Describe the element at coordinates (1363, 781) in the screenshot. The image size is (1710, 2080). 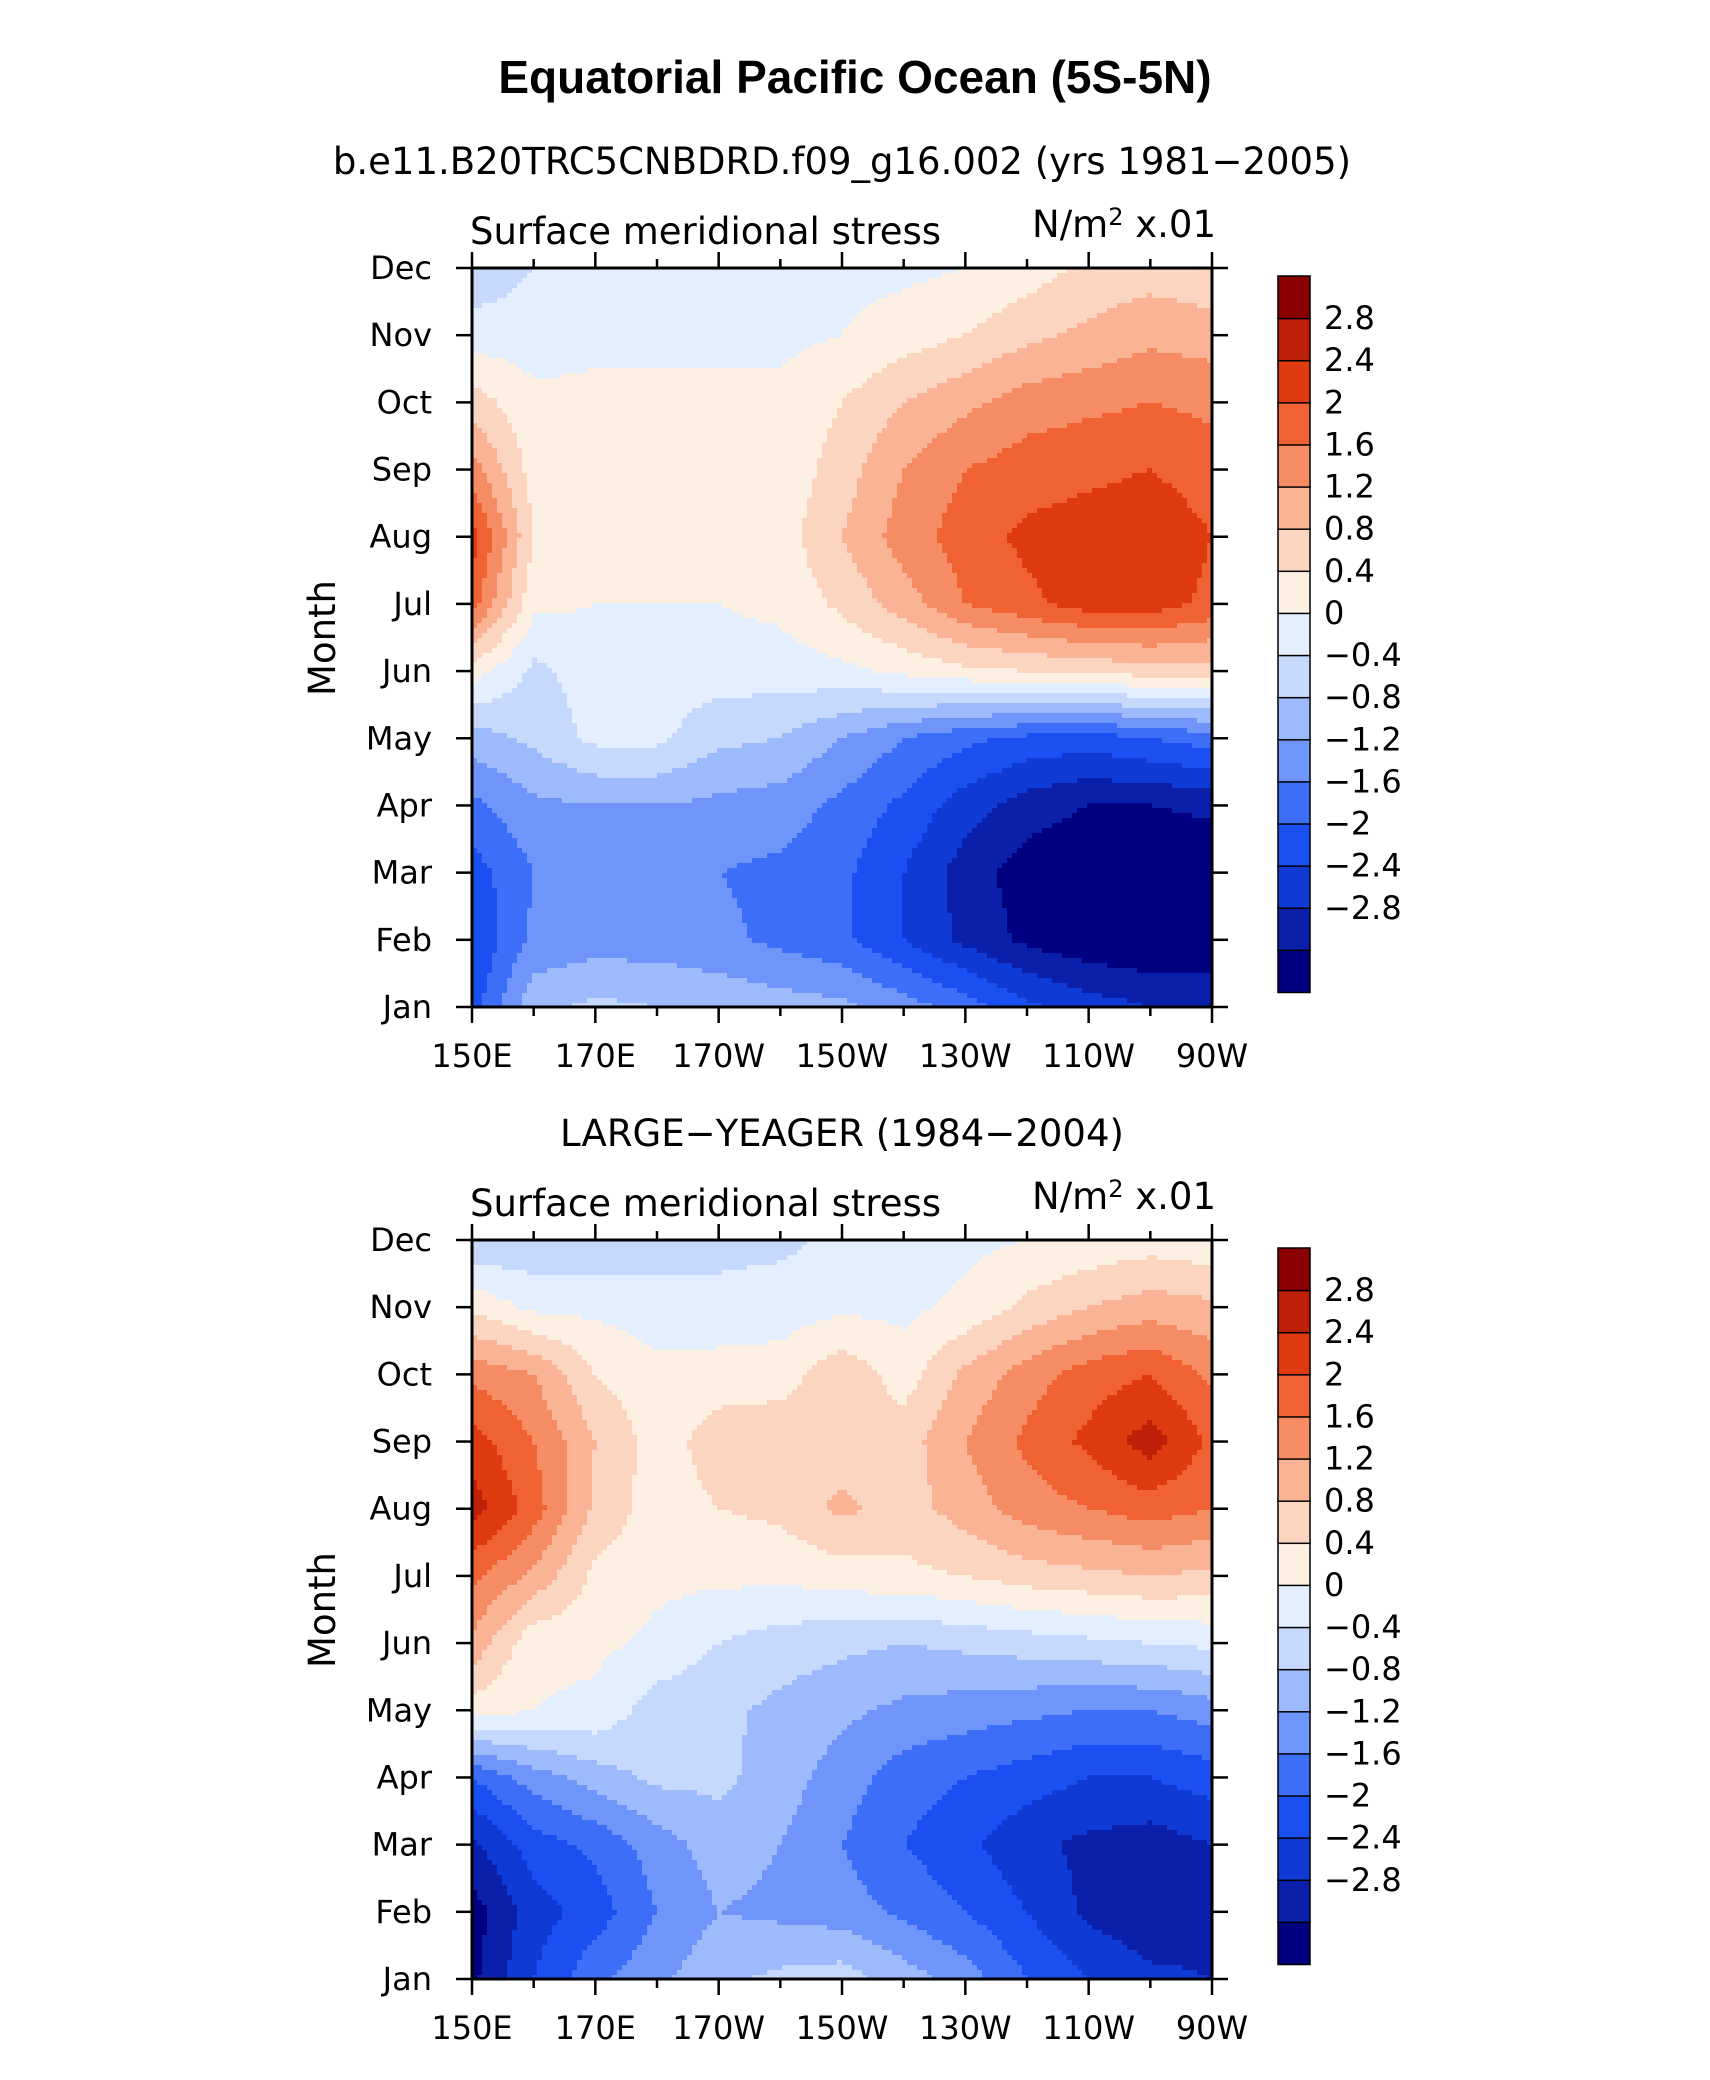
I see `colorbar-label: −1.6` at that location.